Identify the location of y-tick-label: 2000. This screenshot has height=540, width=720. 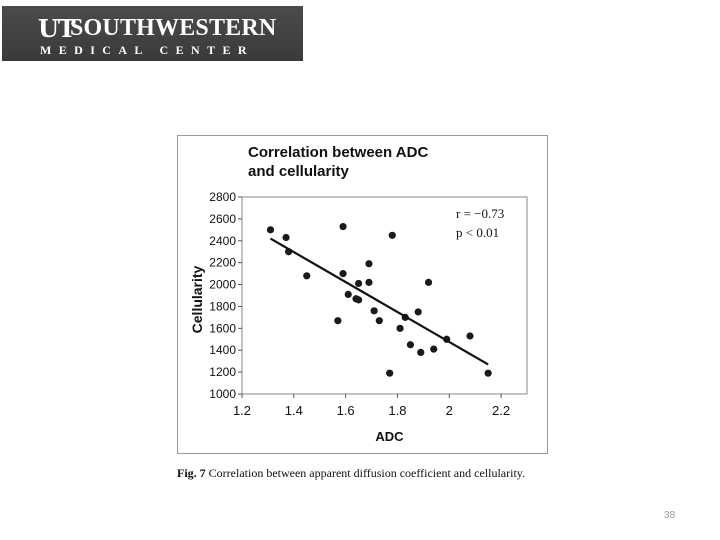
(222, 285).